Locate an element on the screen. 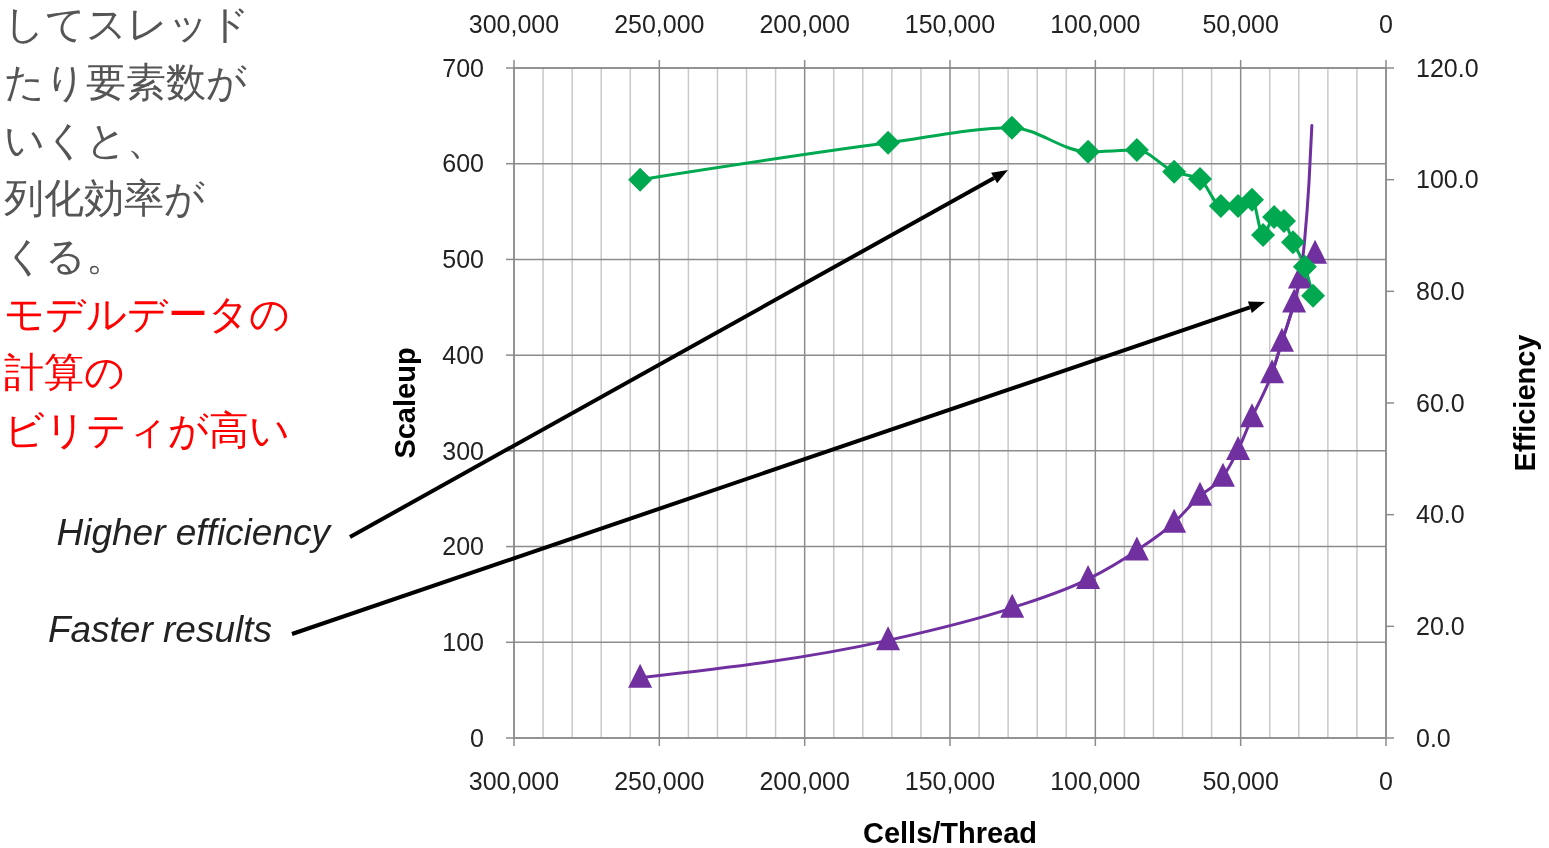 The height and width of the screenshot is (848, 1549). y2-tick-label: 100.0 is located at coordinates (1447, 179).